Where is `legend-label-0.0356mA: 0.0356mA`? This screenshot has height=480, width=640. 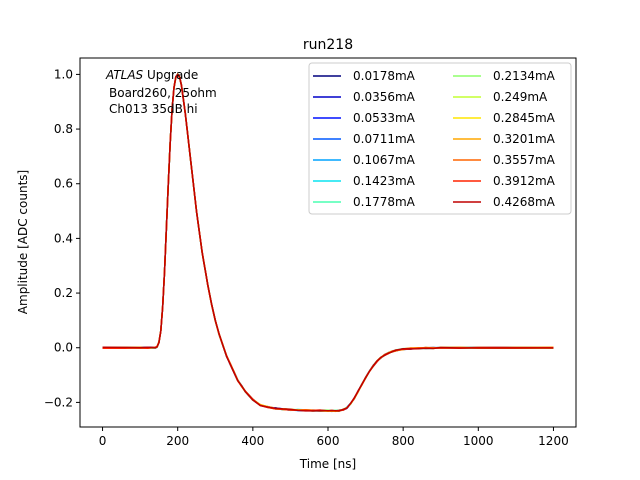
legend-label-0.0356mA: 0.0356mA is located at coordinates (384, 97).